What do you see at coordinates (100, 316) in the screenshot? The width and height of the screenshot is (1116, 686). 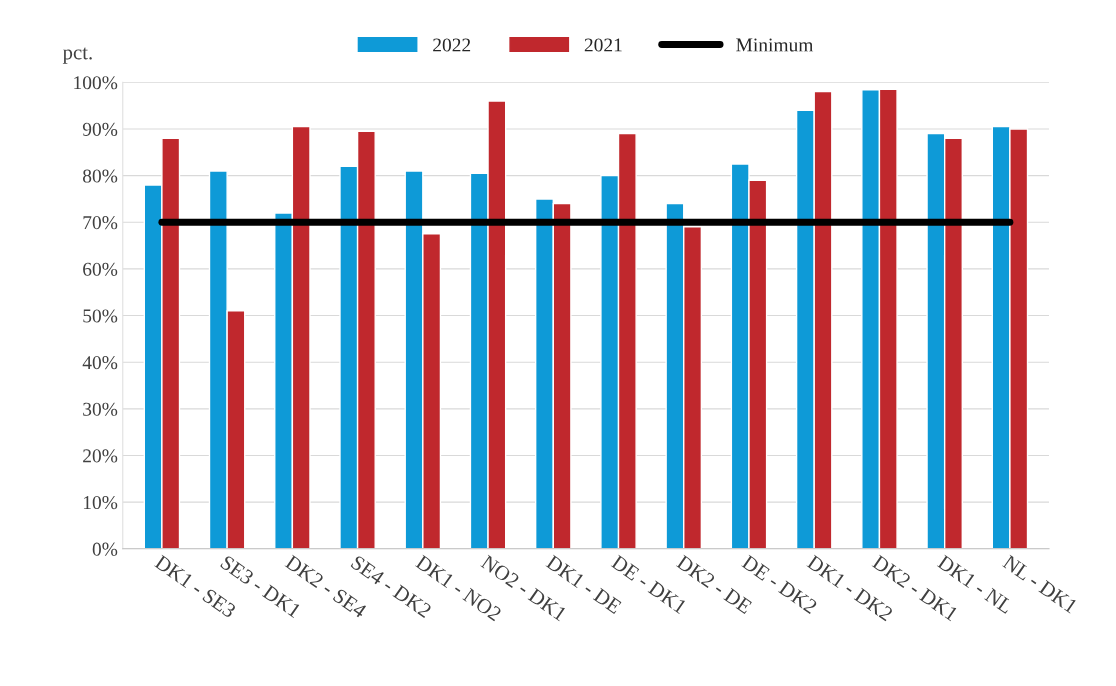 I see `y-tick-label: 50%` at bounding box center [100, 316].